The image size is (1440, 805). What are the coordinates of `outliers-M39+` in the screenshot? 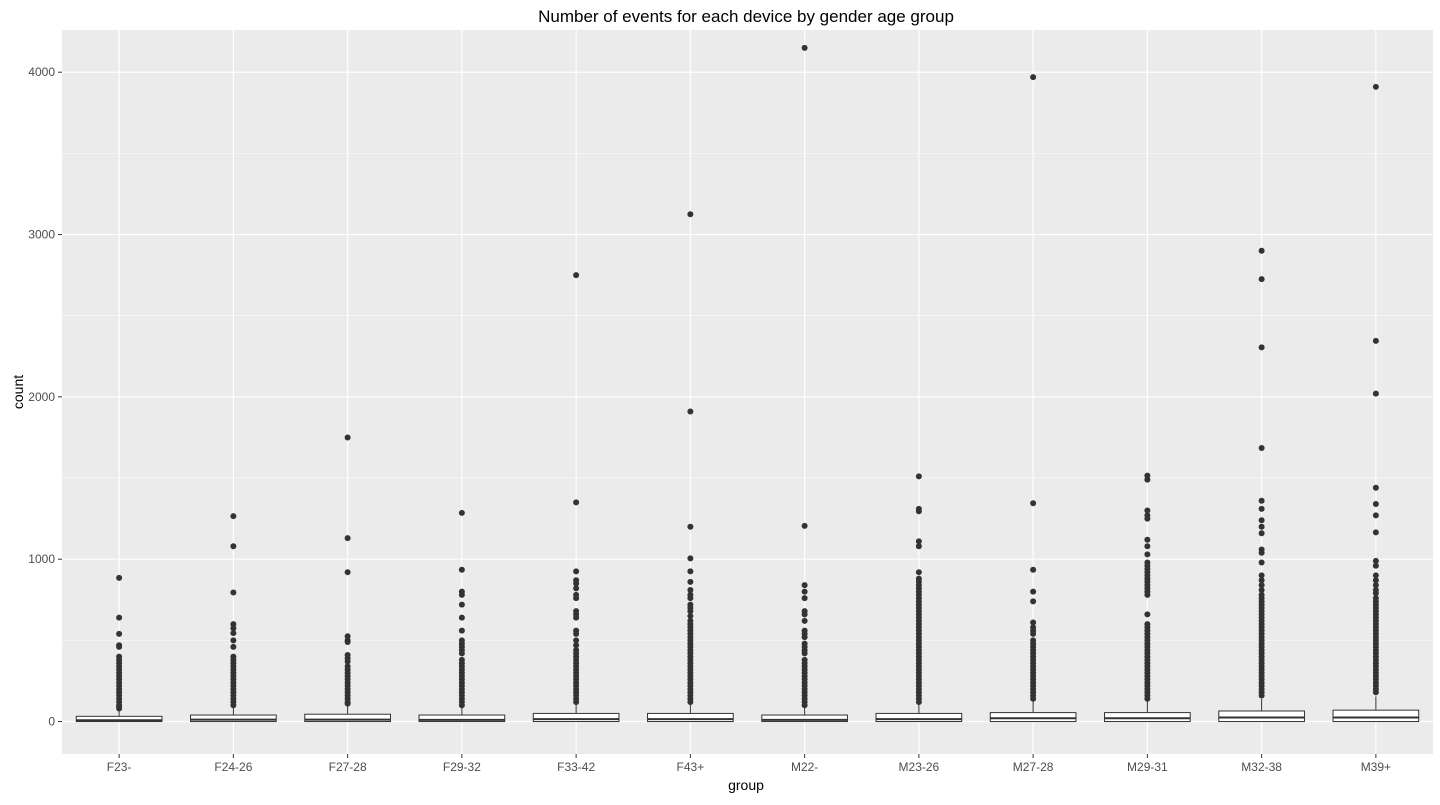 It's located at (1375, 389).